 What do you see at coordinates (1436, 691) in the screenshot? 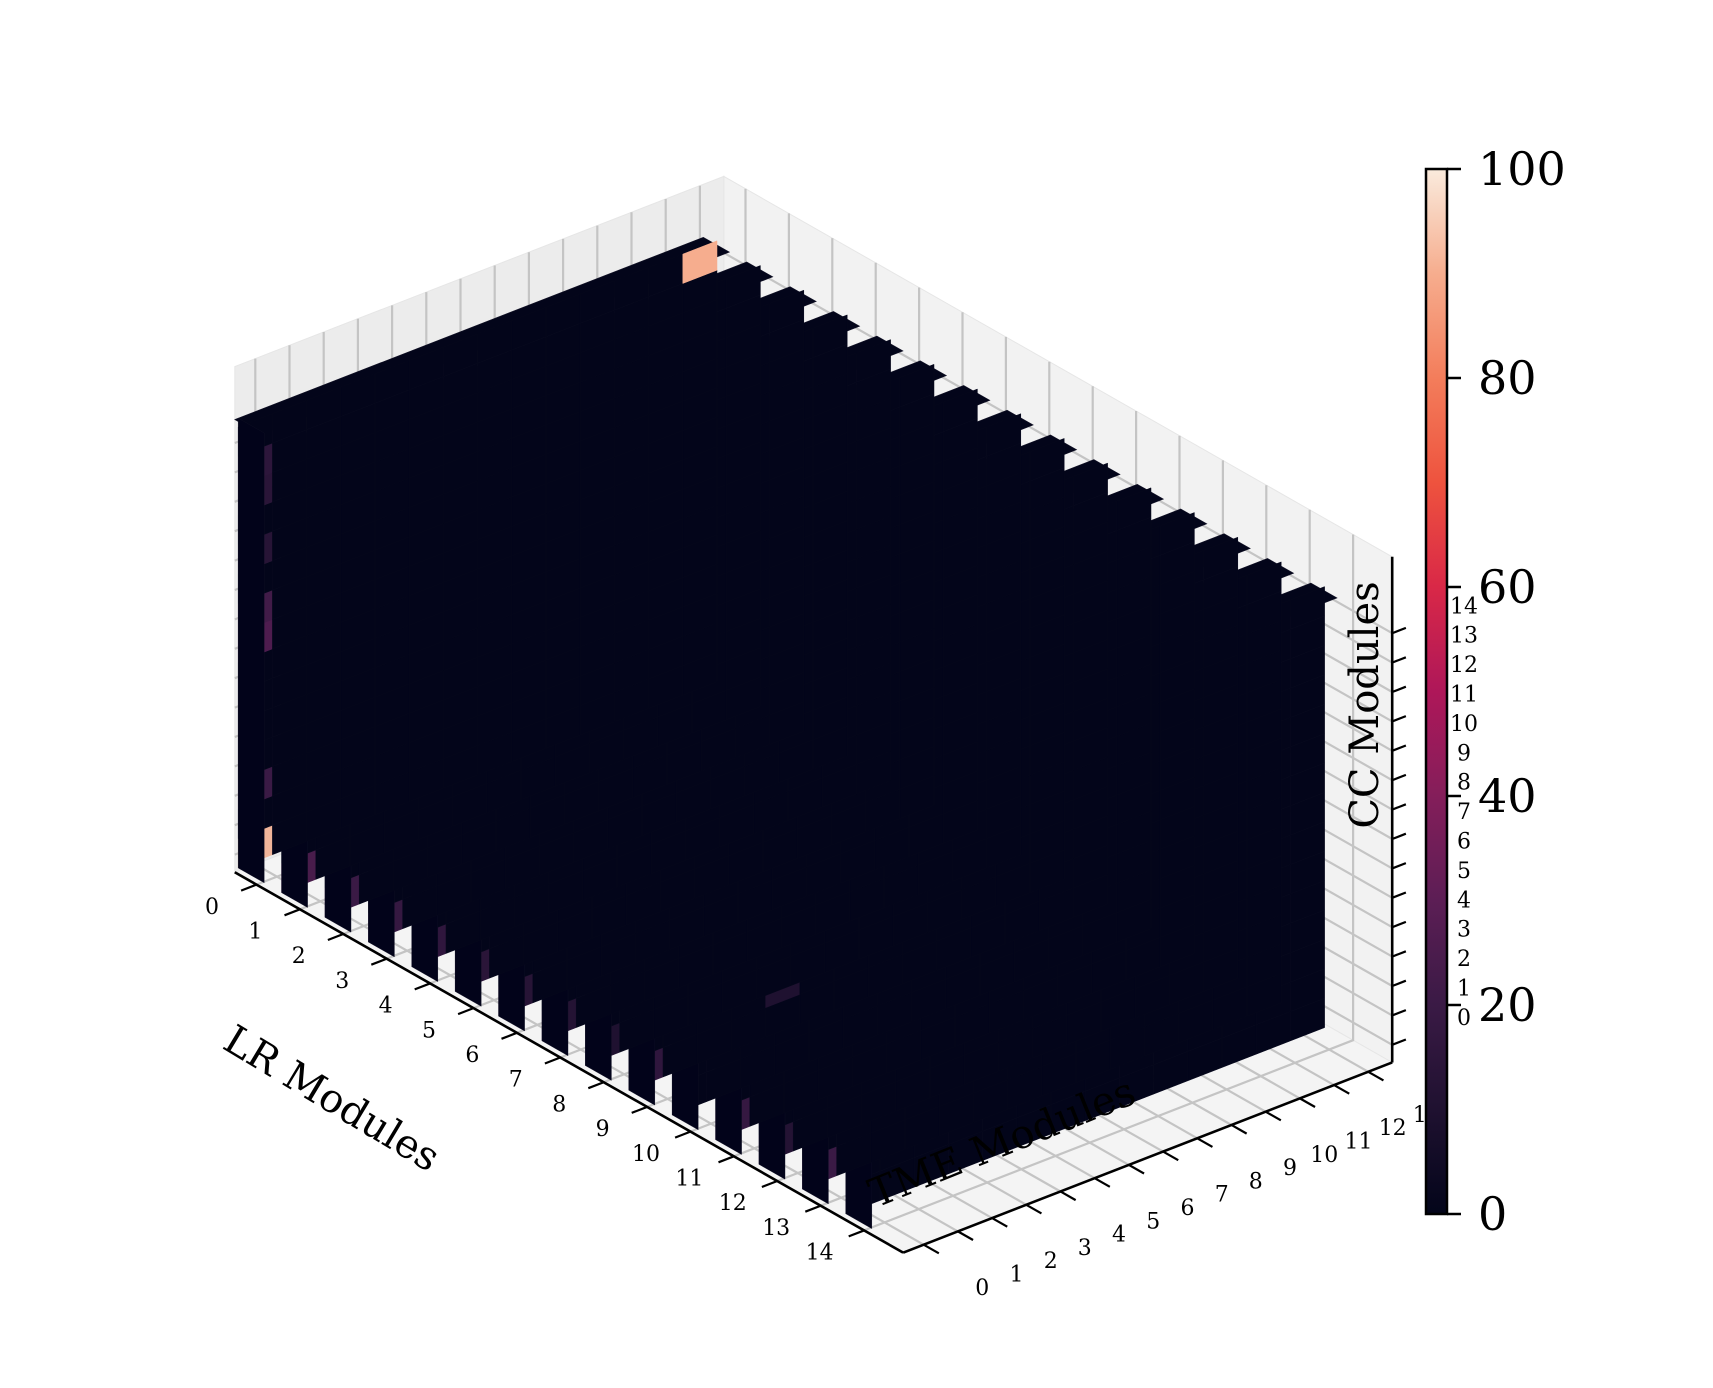
I see `colorbar-gradient` at bounding box center [1436, 691].